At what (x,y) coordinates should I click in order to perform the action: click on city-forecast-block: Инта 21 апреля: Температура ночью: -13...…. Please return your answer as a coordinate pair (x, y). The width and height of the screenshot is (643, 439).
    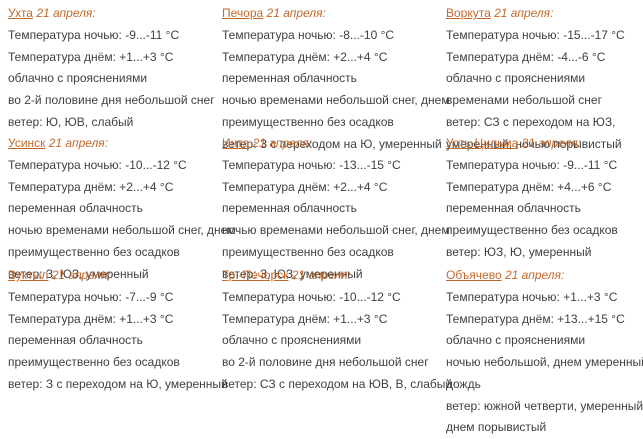
    Looking at the image, I should click on (336, 207).